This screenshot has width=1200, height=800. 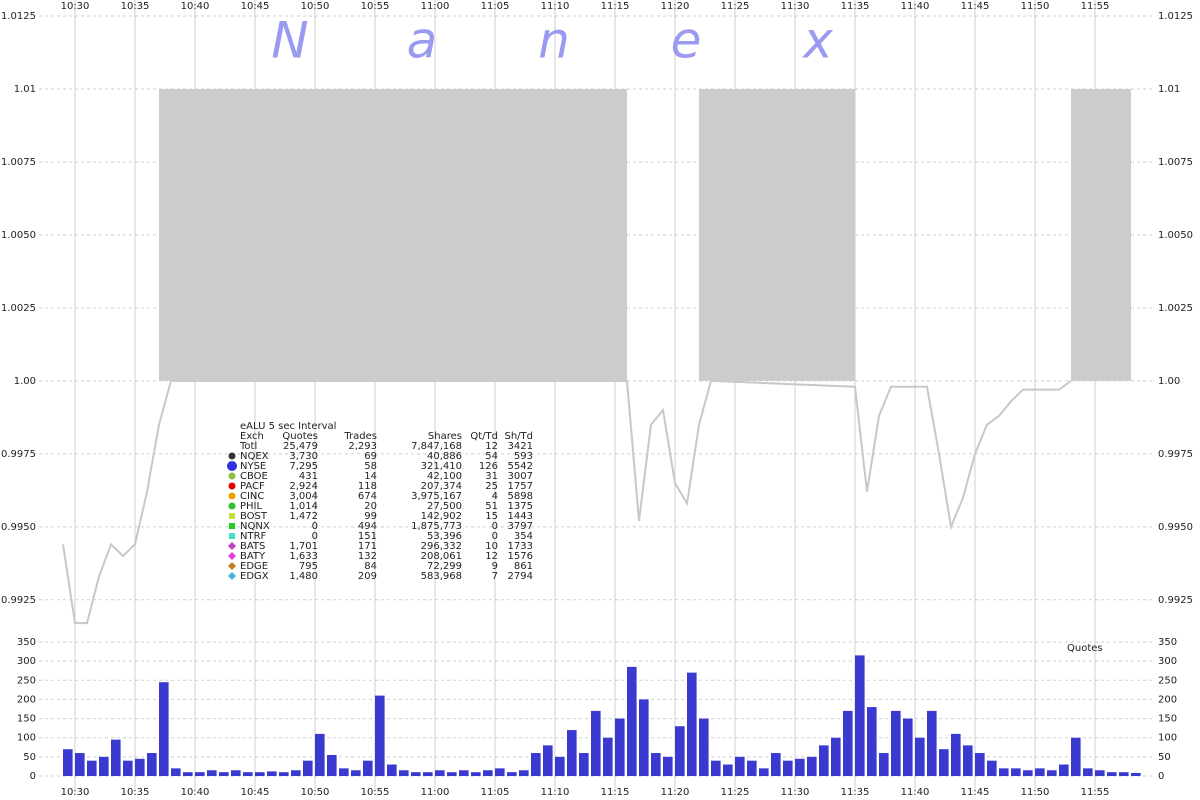 What do you see at coordinates (303, 486) in the screenshot?
I see `table-cell: 2,924` at bounding box center [303, 486].